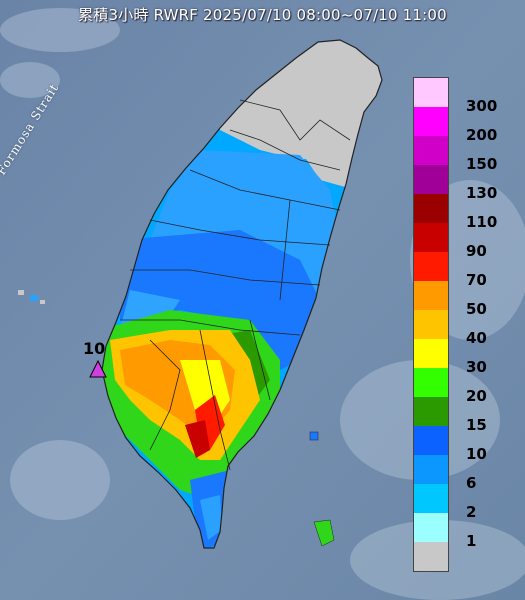  What do you see at coordinates (476, 338) in the screenshot?
I see `legend-label: 40` at bounding box center [476, 338].